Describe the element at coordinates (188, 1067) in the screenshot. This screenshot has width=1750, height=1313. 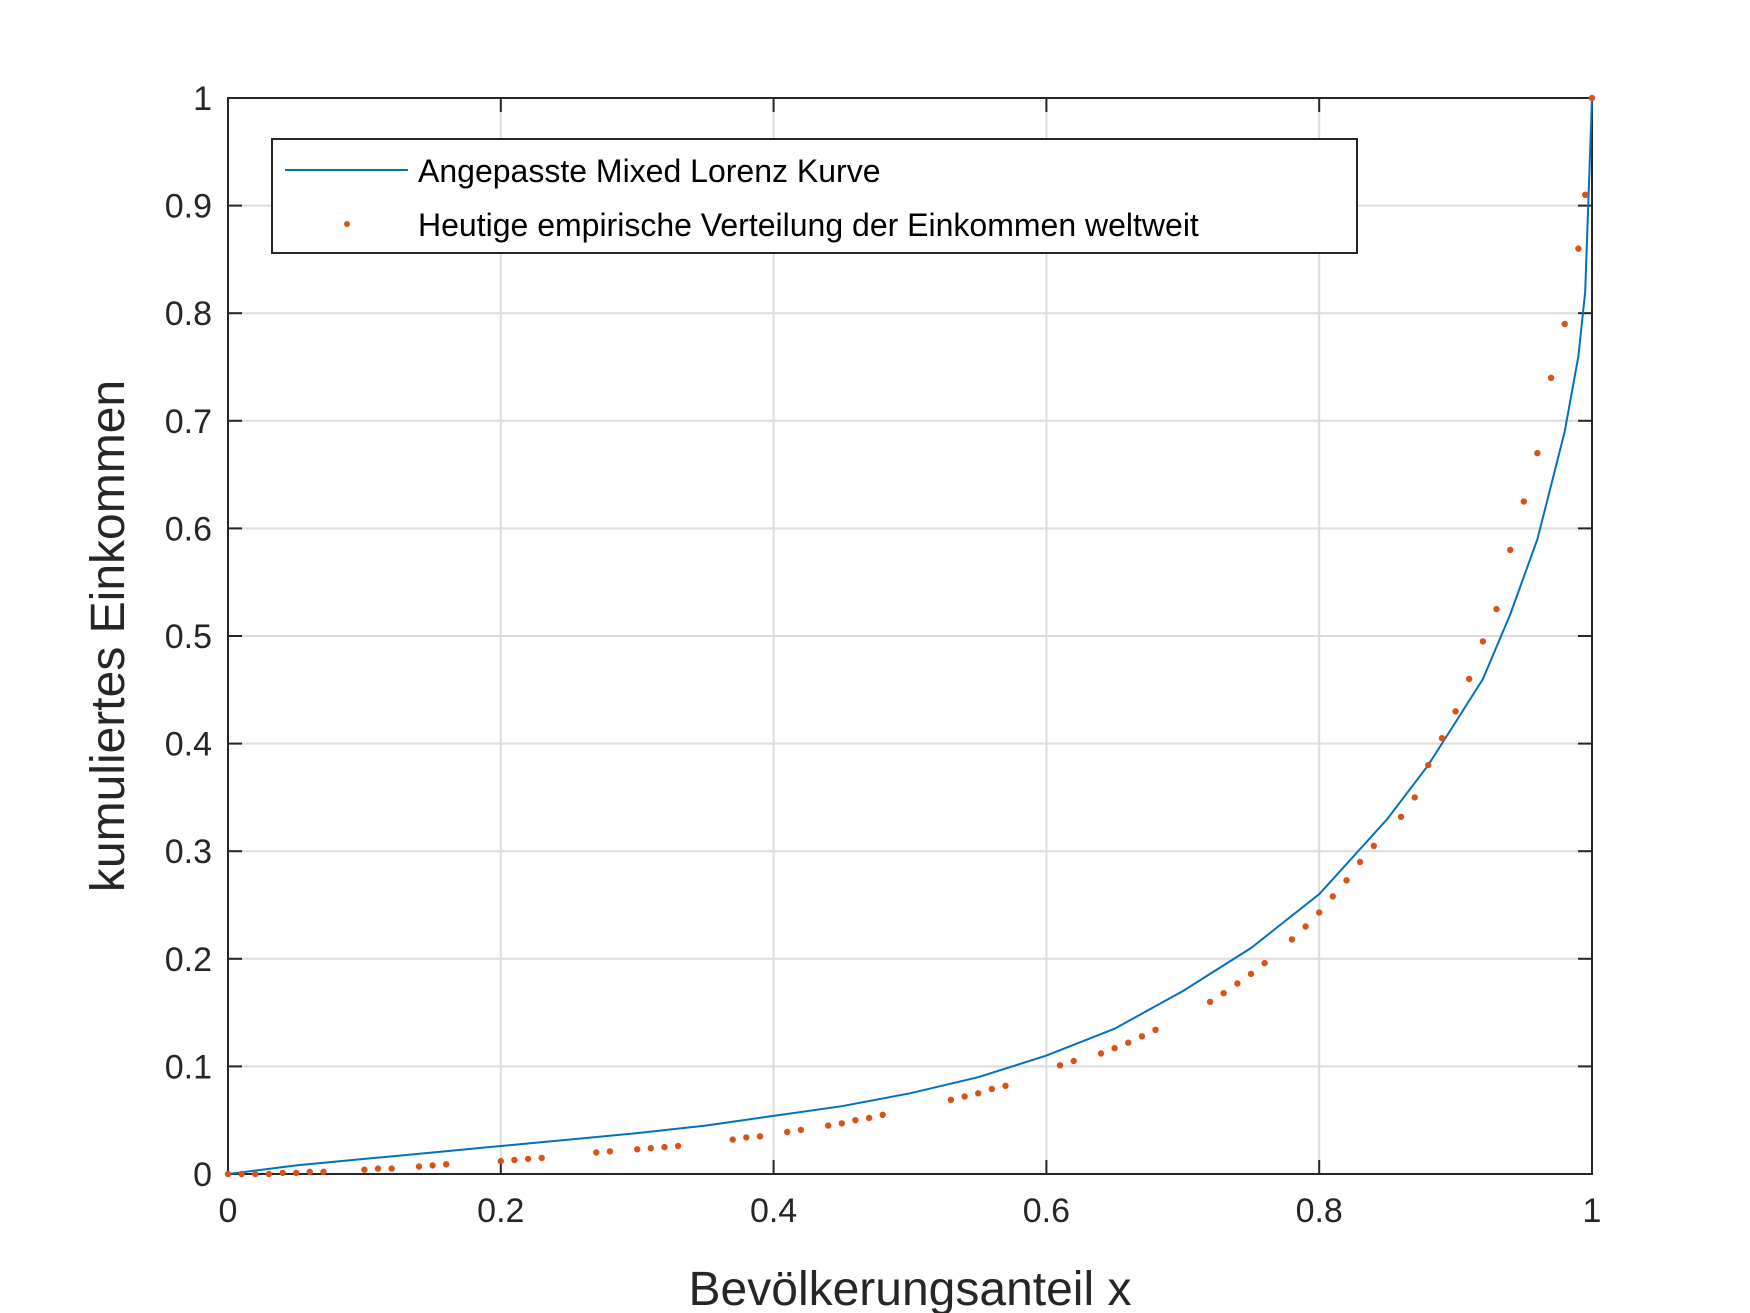
I see `y-tick-label: 0.1` at that location.